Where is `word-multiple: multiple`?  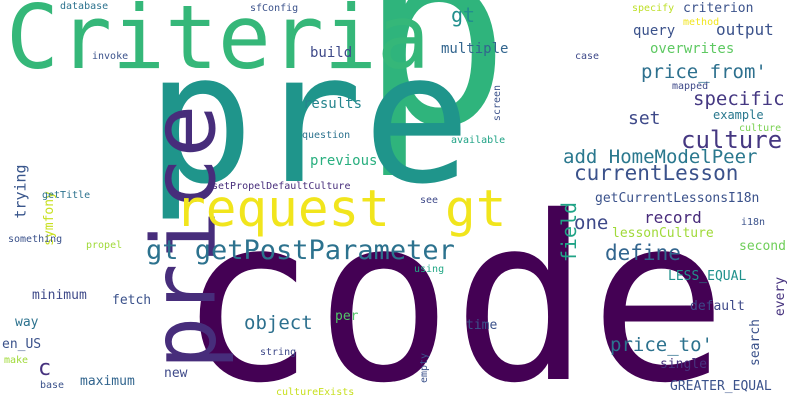 word-multiple: multiple is located at coordinates (475, 49).